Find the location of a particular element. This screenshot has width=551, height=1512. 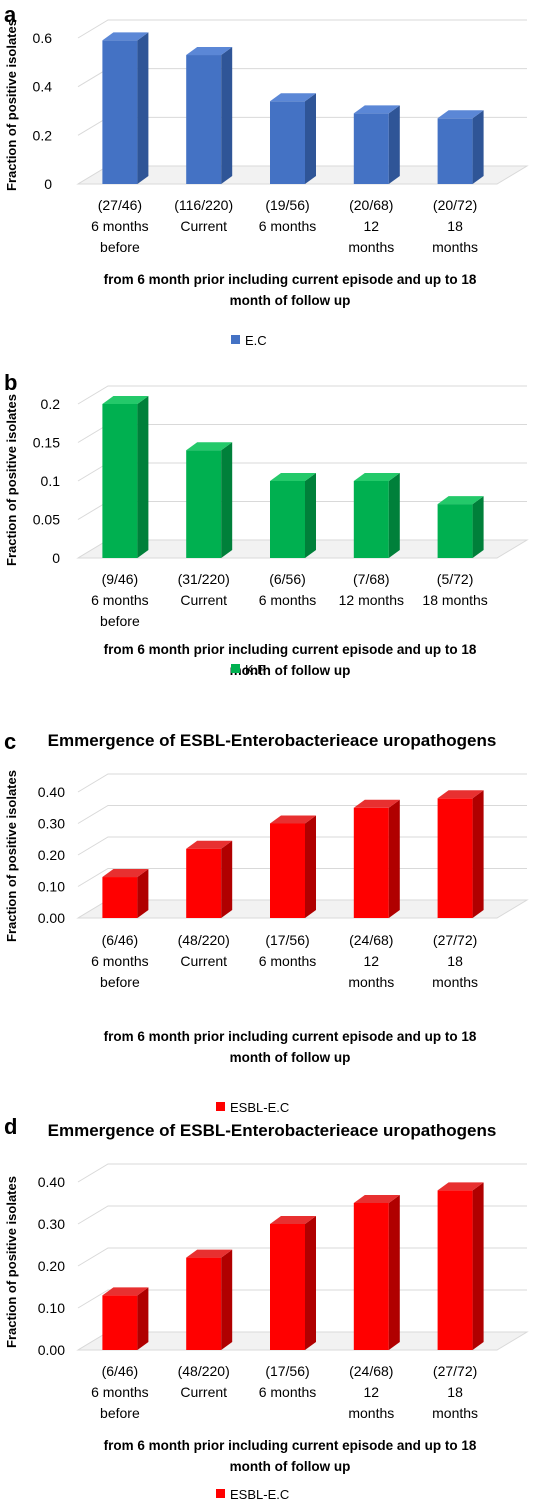

x-tick-label: (20/72) is located at coordinates (455, 205).